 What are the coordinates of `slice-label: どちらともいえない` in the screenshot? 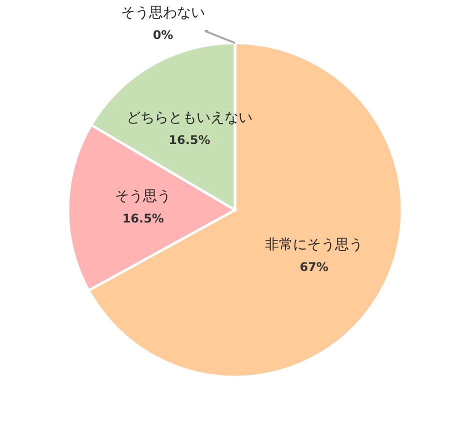 It's located at (189, 118).